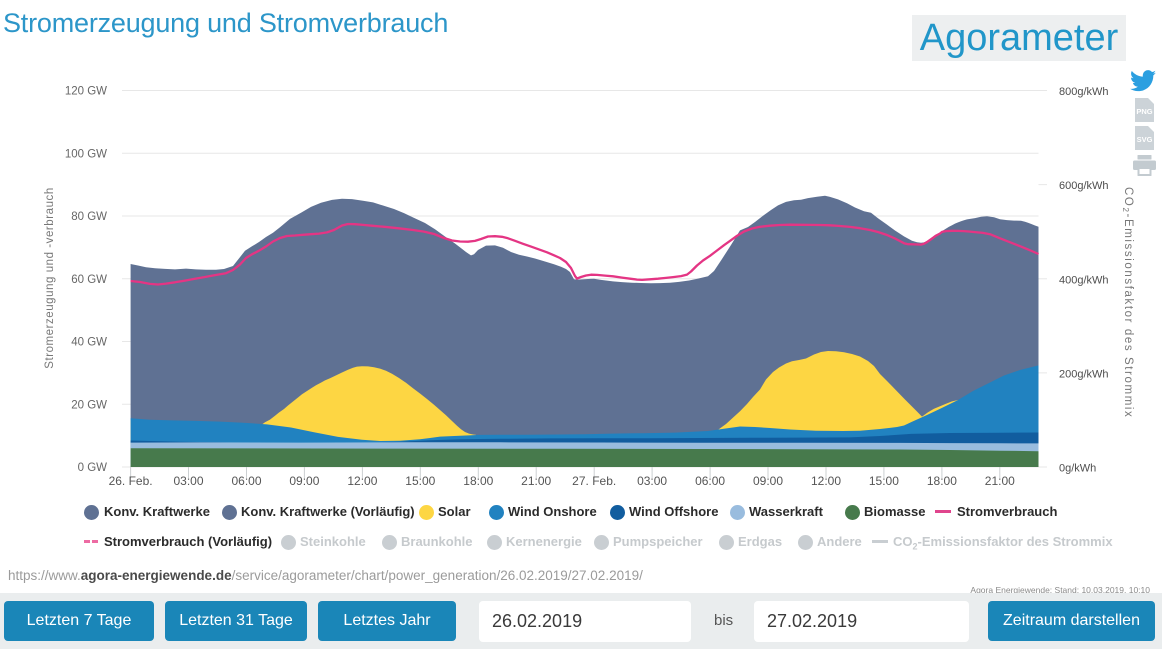 The height and width of the screenshot is (649, 1162). What do you see at coordinates (1144, 111) in the screenshot?
I see `svg-text: PNG` at bounding box center [1144, 111].